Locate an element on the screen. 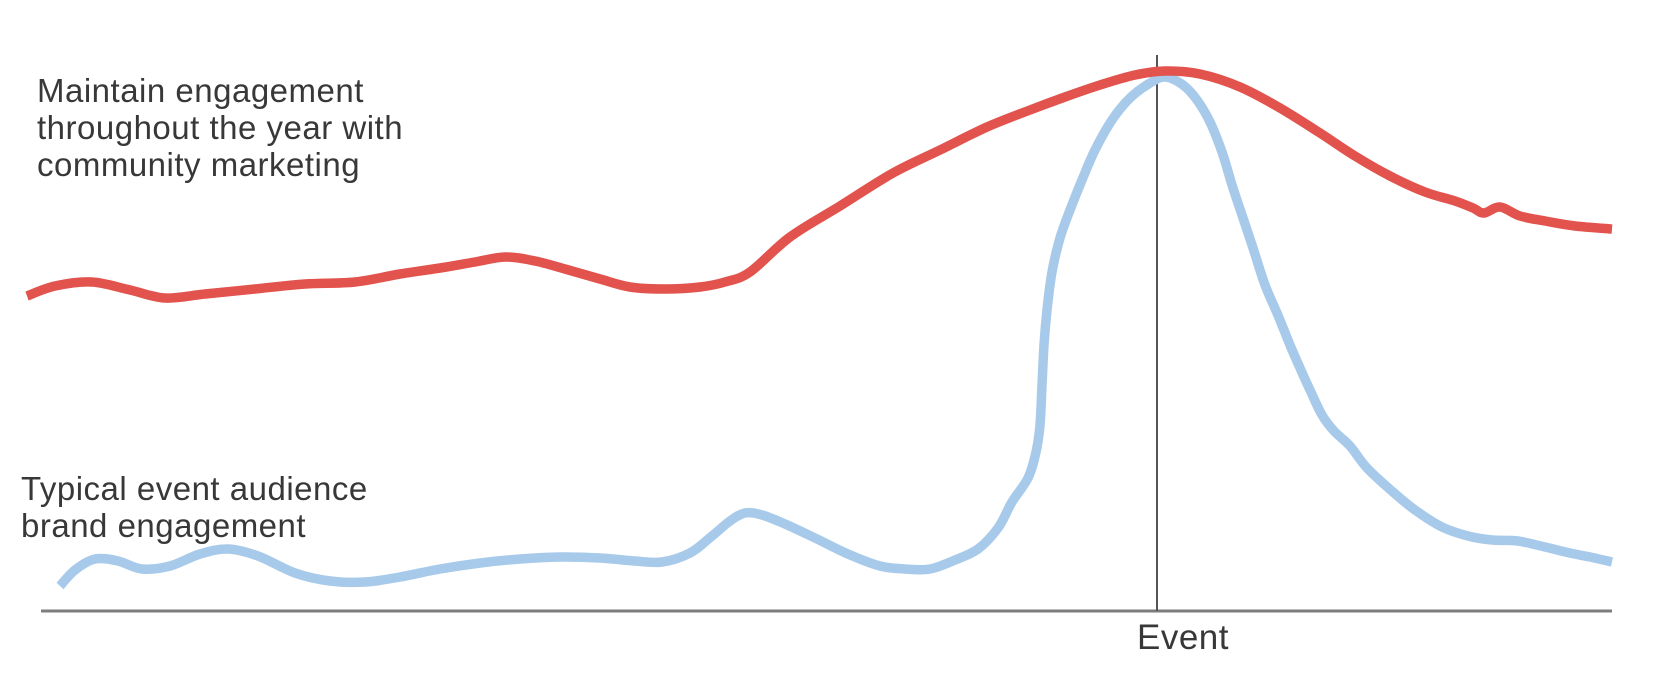 The image size is (1680, 692). red-series-label-line: throughout the year with is located at coordinates (220, 127).